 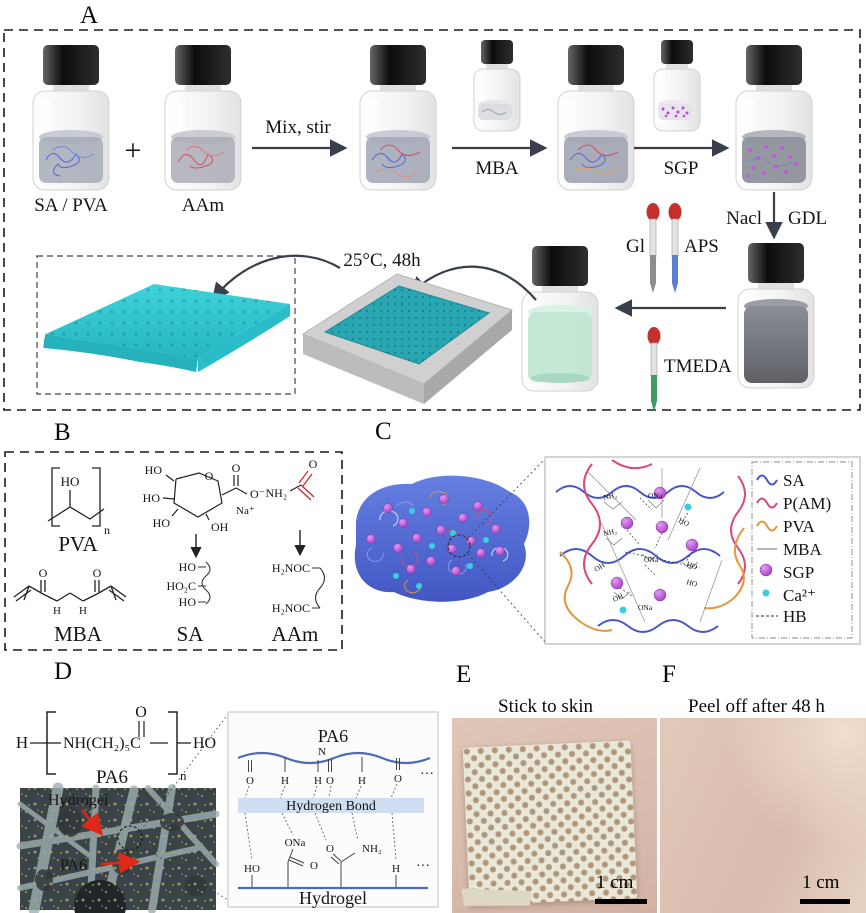 I want to click on svg-text: NH(CH₂)₅C, so click(x=102, y=743).